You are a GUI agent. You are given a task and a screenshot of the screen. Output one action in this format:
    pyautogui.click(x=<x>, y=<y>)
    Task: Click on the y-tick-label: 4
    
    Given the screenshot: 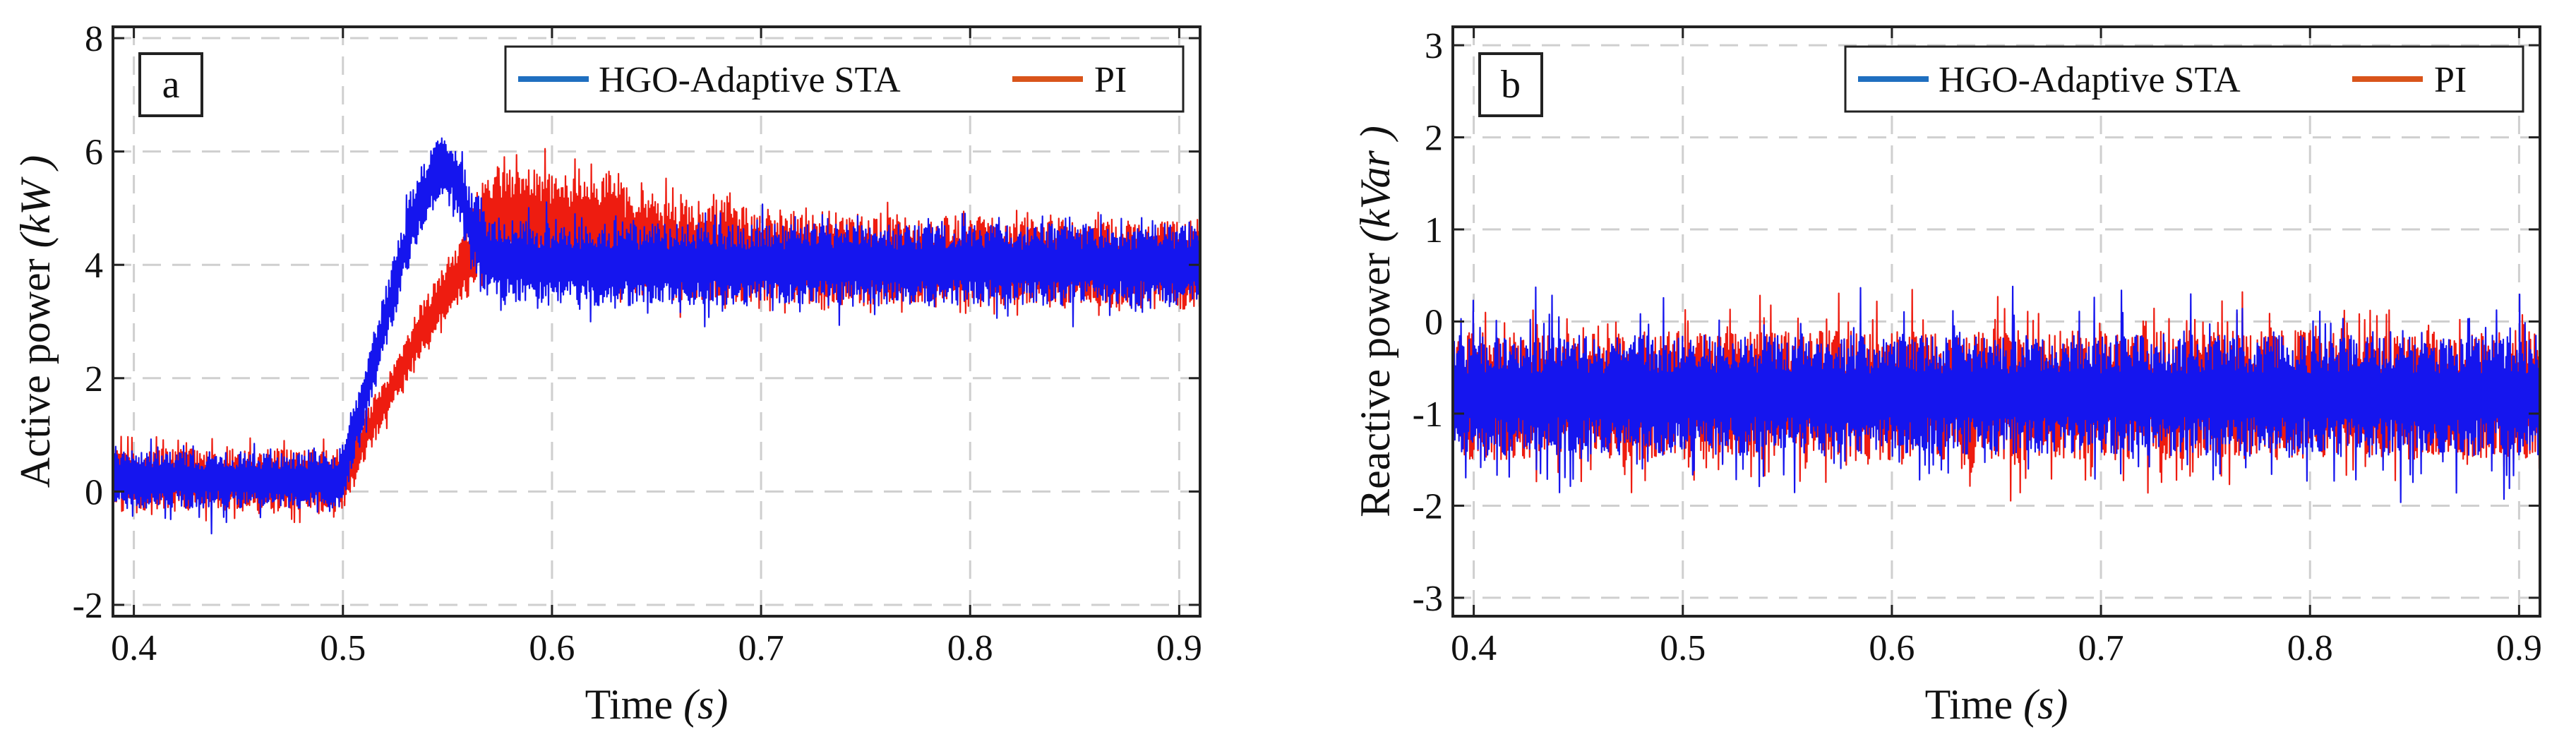 What is the action you would take?
    pyautogui.click(x=94, y=266)
    